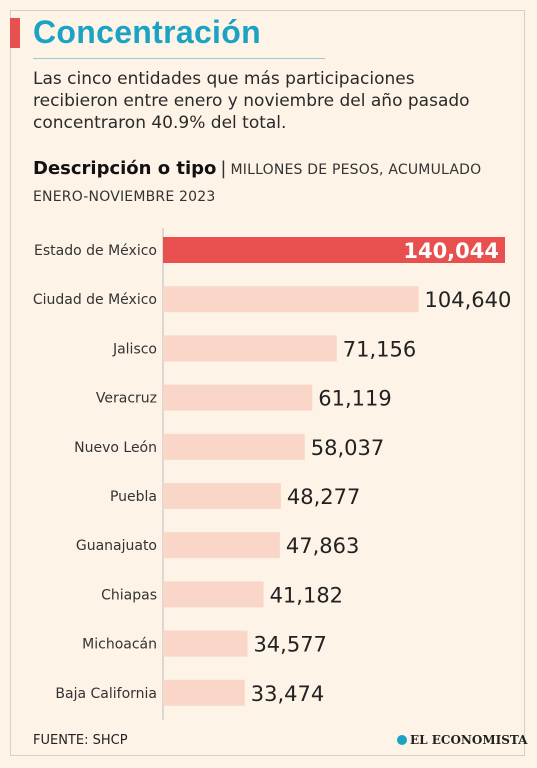  What do you see at coordinates (125, 168) in the screenshot?
I see `chart-description-title: Descripción o tipo` at bounding box center [125, 168].